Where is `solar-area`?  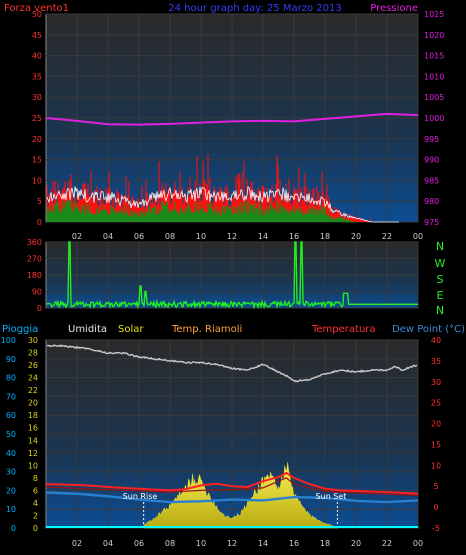
solar-area is located at coordinates (240, 495).